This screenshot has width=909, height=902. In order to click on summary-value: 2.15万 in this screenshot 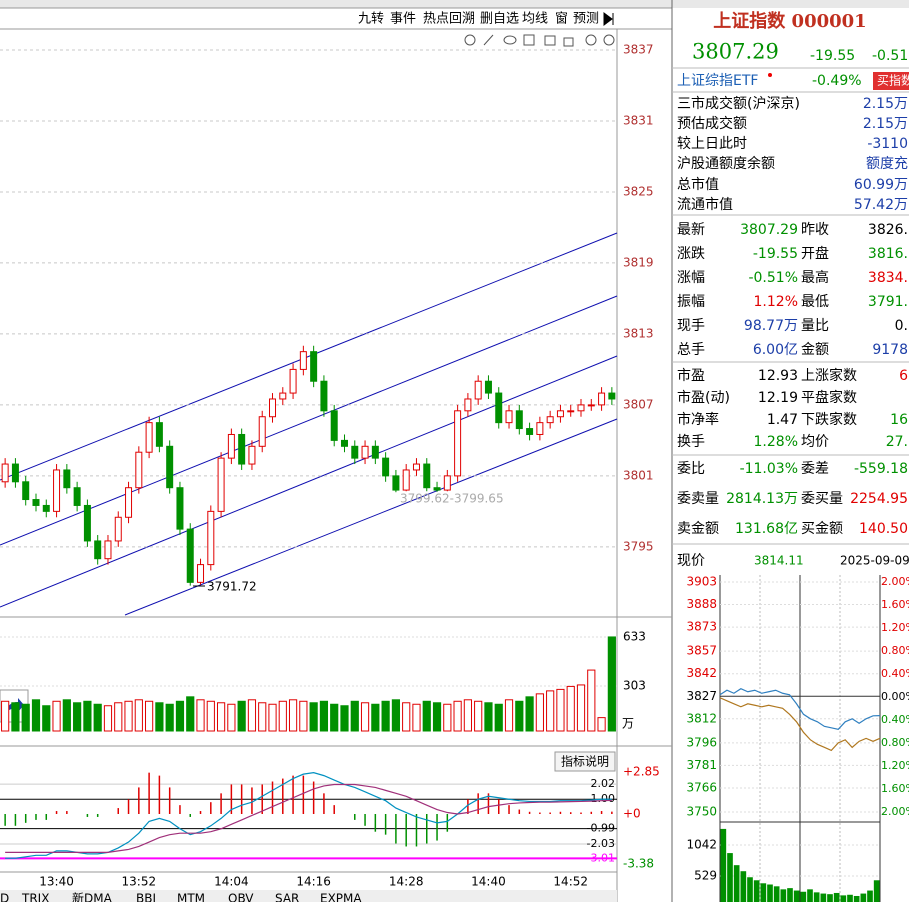, I will do `click(885, 124)`.